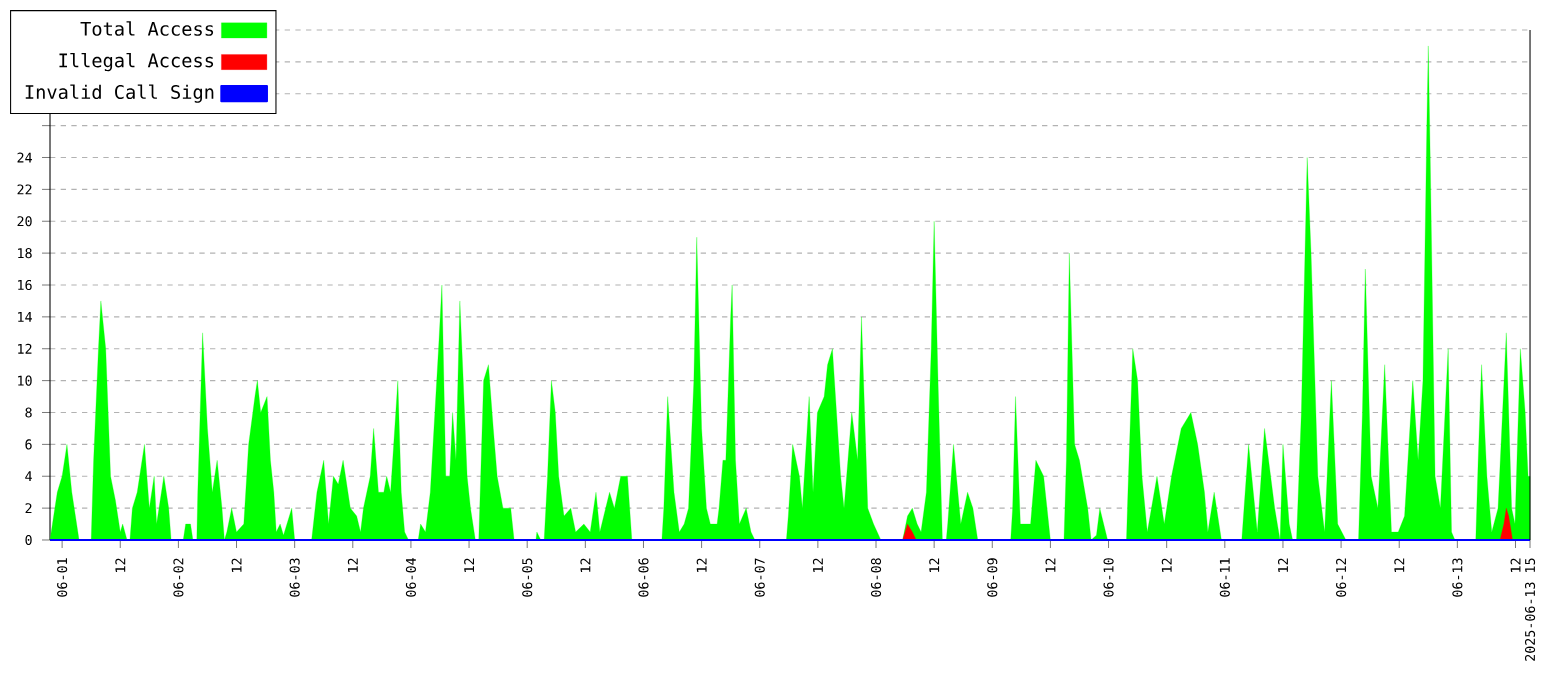 This screenshot has height=700, width=1560. What do you see at coordinates (147, 28) in the screenshot?
I see `legend-label: Total Access` at bounding box center [147, 28].